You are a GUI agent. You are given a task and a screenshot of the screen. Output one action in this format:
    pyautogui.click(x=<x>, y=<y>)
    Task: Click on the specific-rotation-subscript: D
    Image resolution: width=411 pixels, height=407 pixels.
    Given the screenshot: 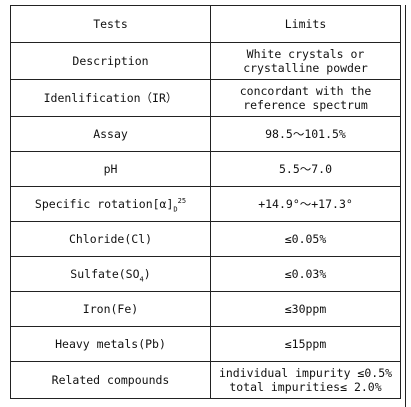 What is the action you would take?
    pyautogui.click(x=175, y=209)
    